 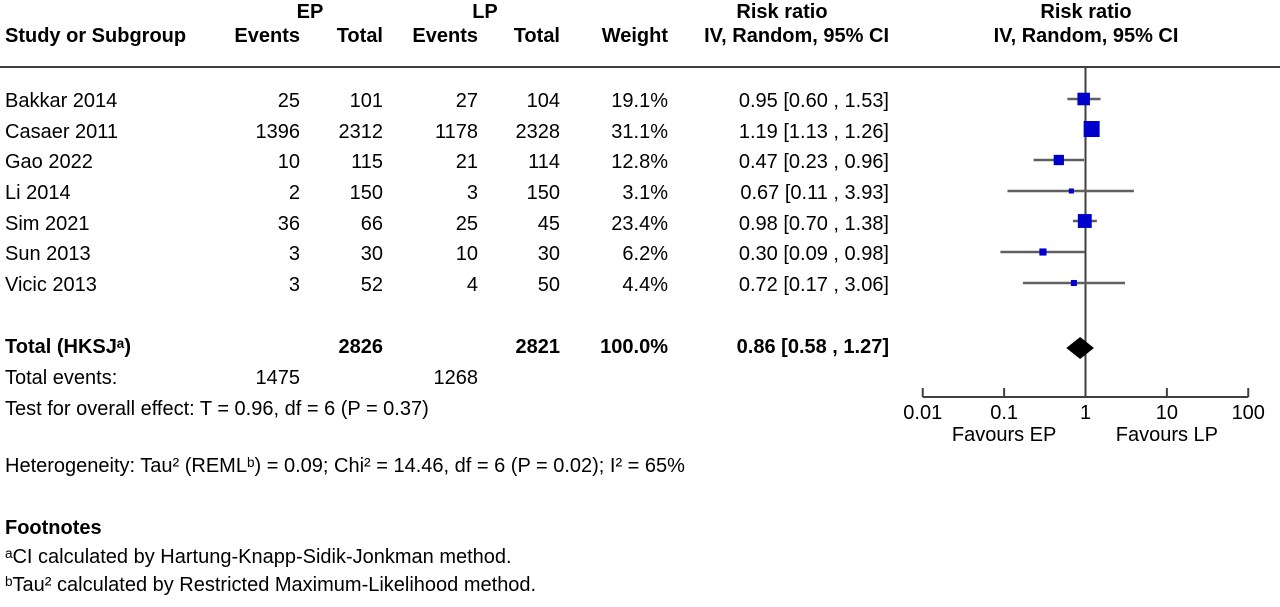 What do you see at coordinates (61, 101) in the screenshot?
I see `study-name: Bakkar 2014` at bounding box center [61, 101].